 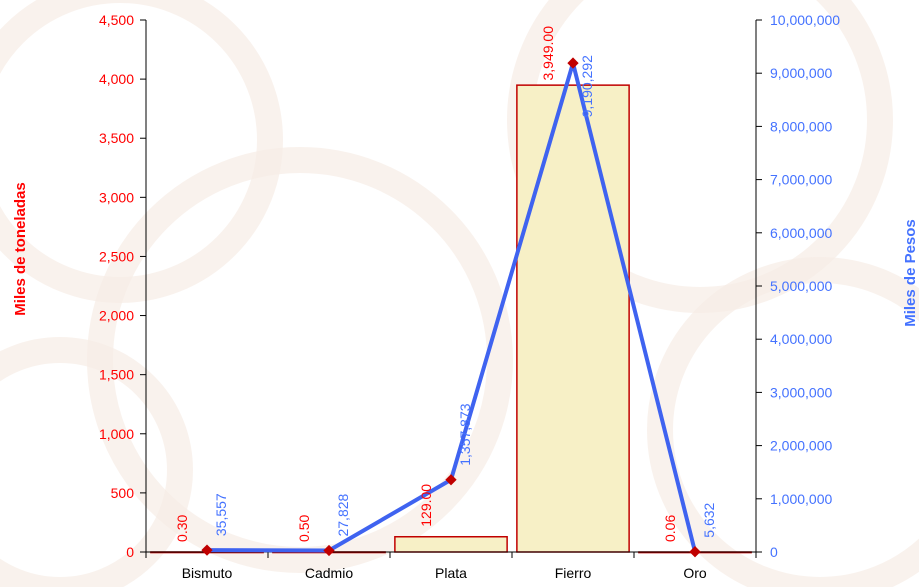 What do you see at coordinates (451, 480) in the screenshot?
I see `line-point-plata` at bounding box center [451, 480].